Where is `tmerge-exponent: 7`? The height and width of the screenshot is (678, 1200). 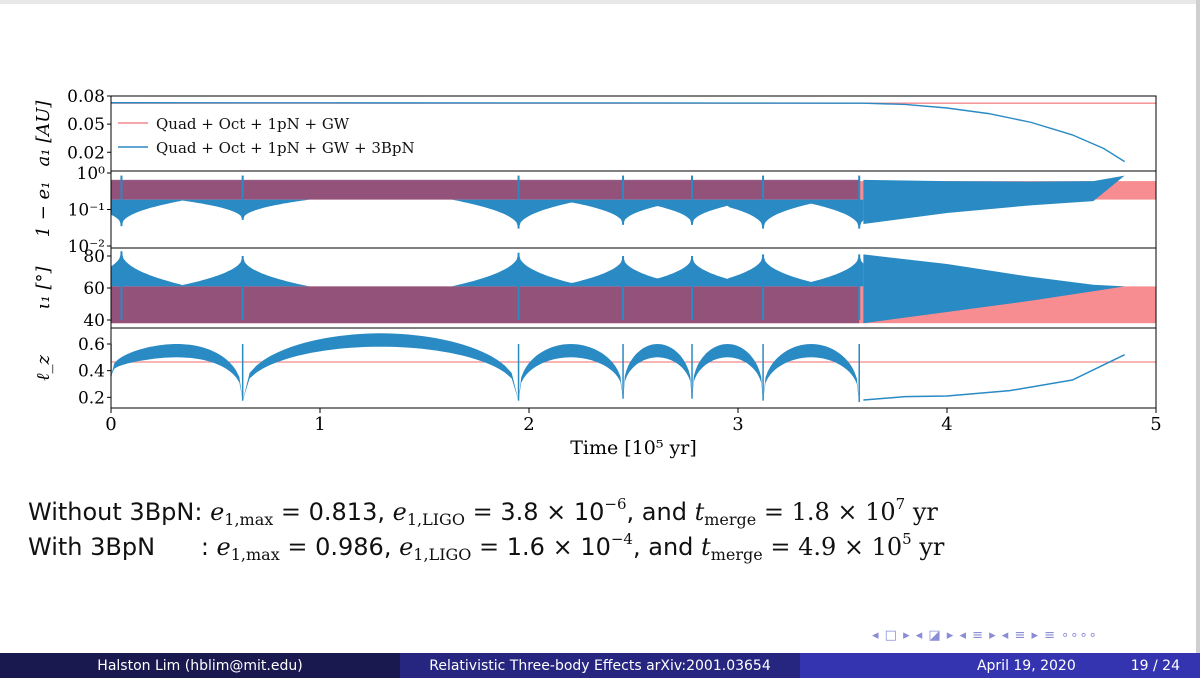
tmerge-exponent: 7 is located at coordinates (900, 504).